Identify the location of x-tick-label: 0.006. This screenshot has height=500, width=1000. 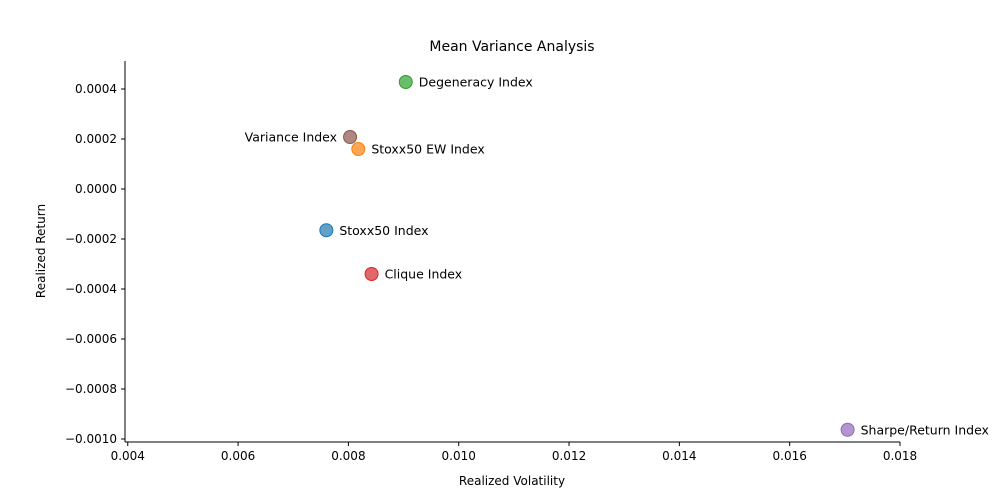
(238, 456).